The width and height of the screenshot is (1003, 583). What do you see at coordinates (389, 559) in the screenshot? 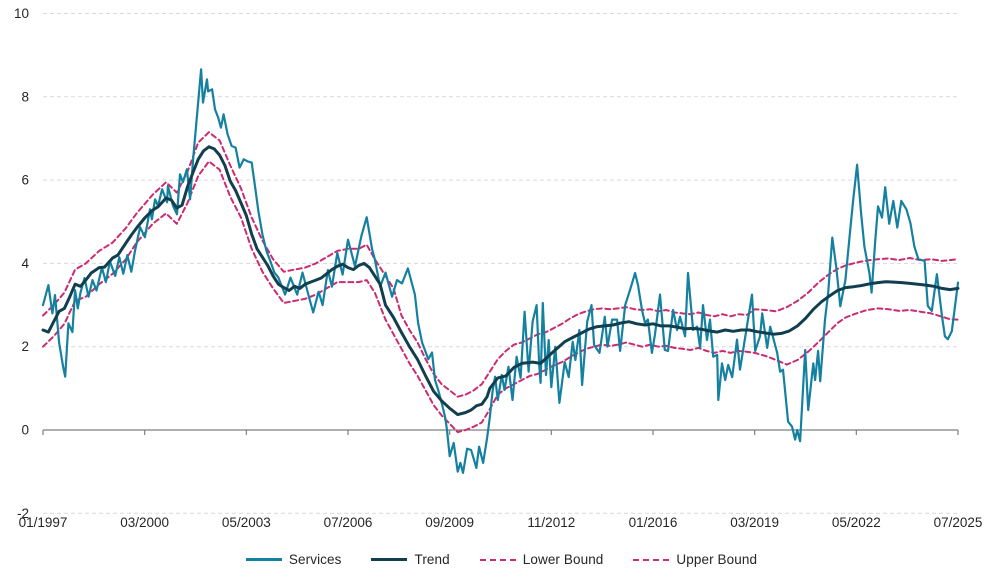
I see `trend-line-swatch` at bounding box center [389, 559].